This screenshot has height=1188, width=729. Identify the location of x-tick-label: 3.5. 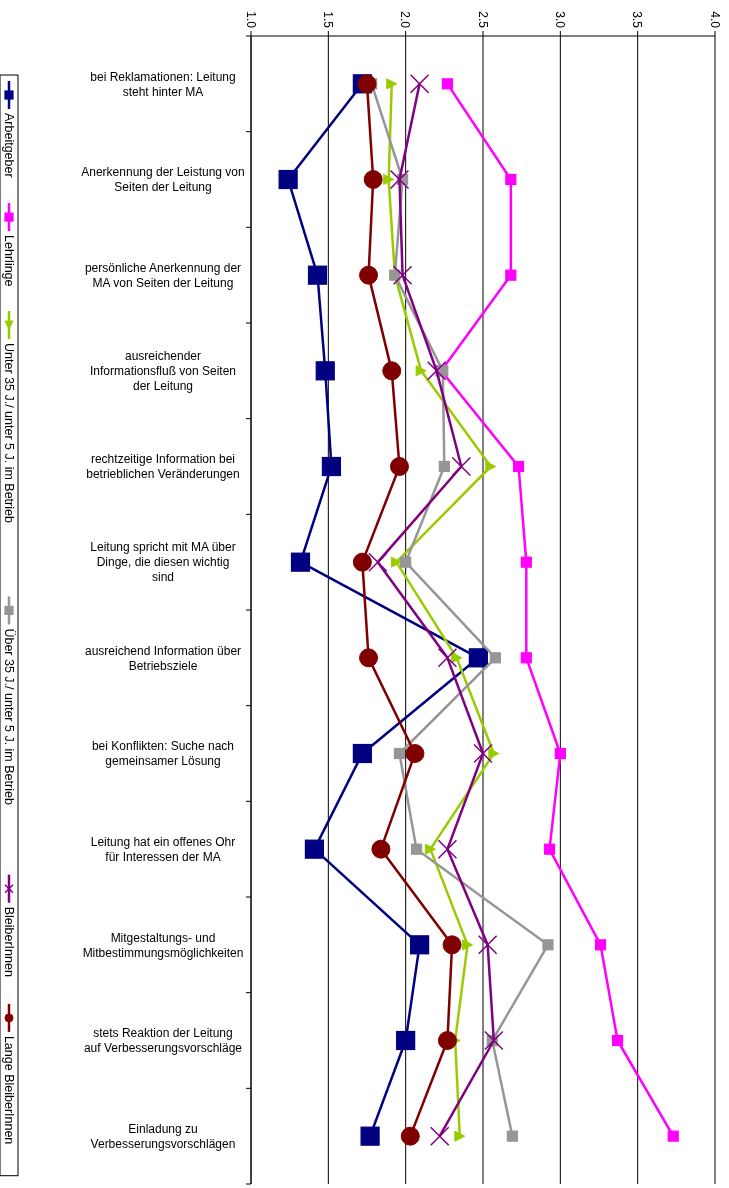
(637, 20).